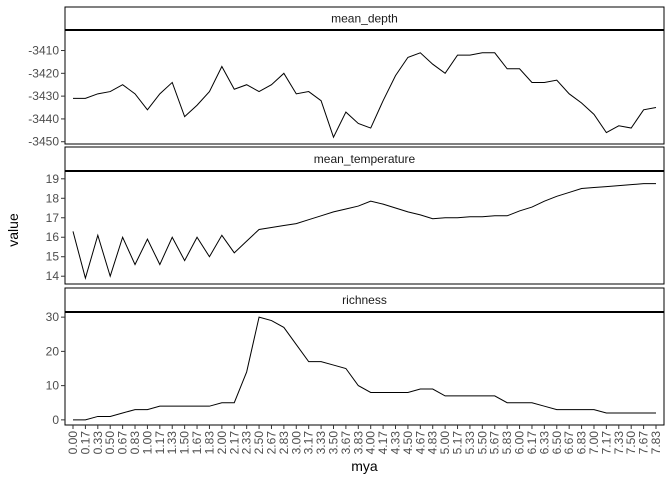 This screenshot has width=672, height=480. I want to click on facet-label: mean_temperature, so click(365, 159).